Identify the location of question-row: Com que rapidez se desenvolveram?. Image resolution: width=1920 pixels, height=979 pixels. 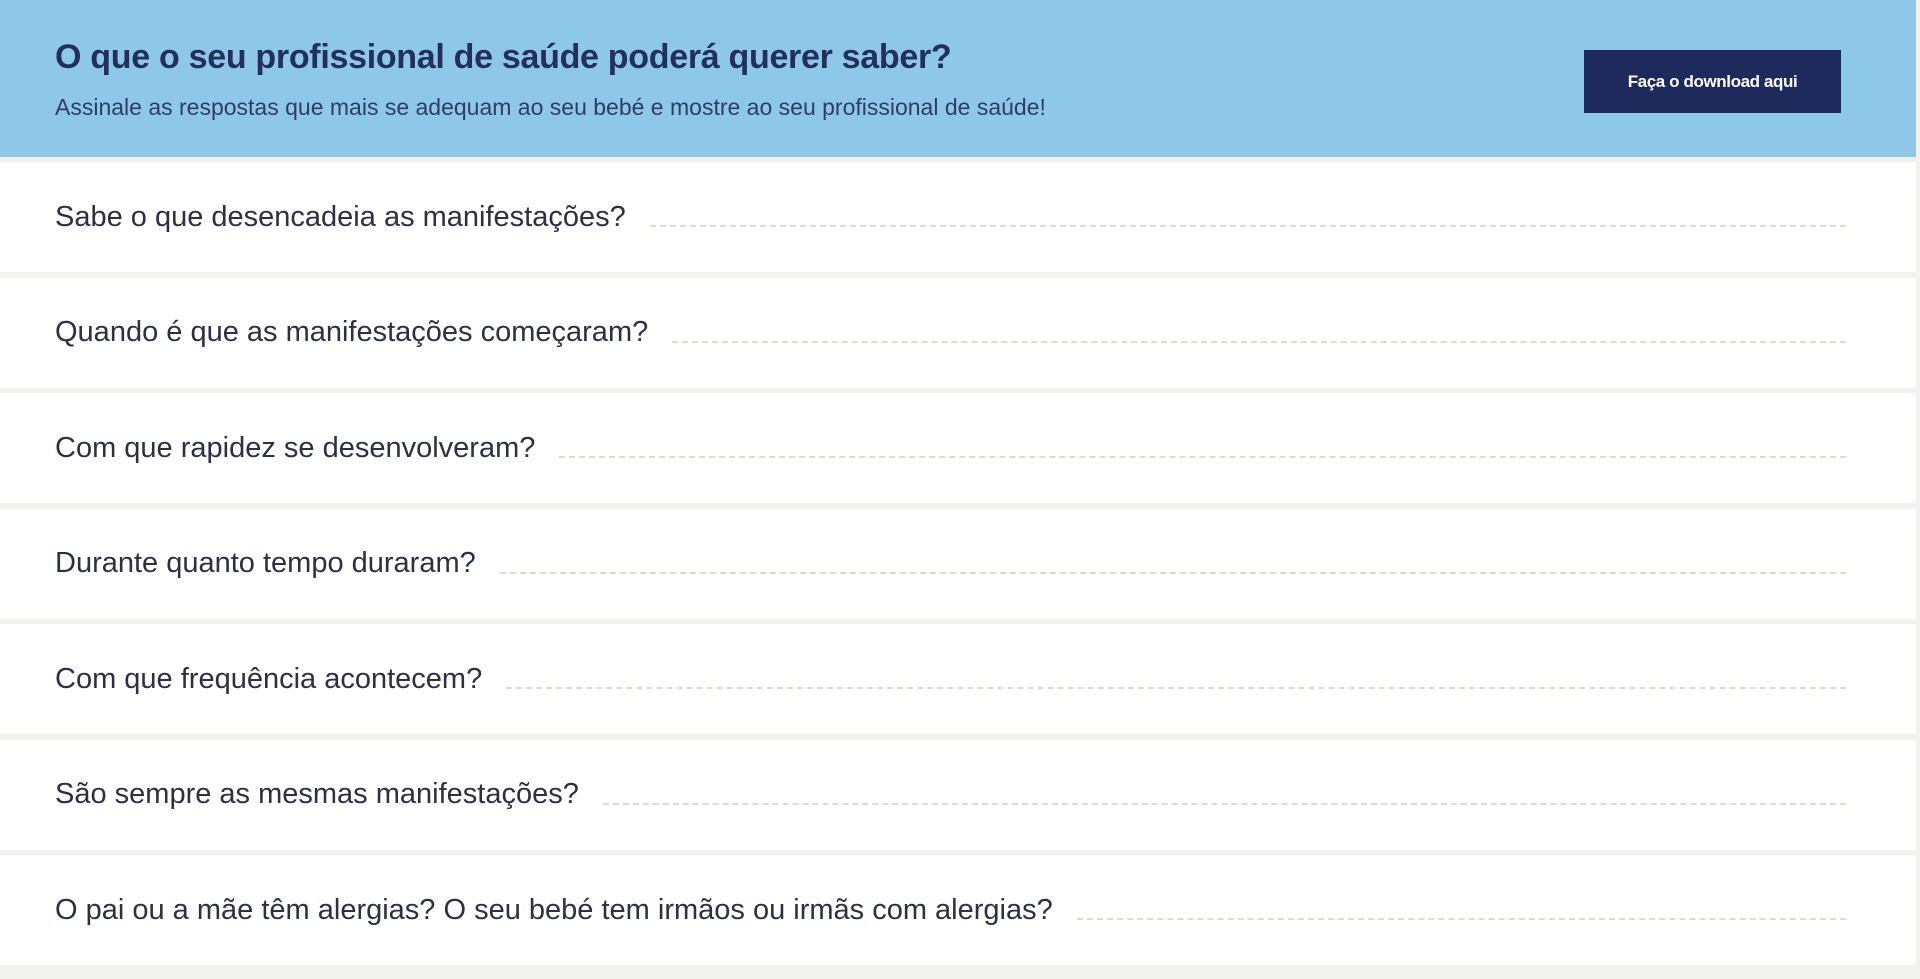
(958, 448).